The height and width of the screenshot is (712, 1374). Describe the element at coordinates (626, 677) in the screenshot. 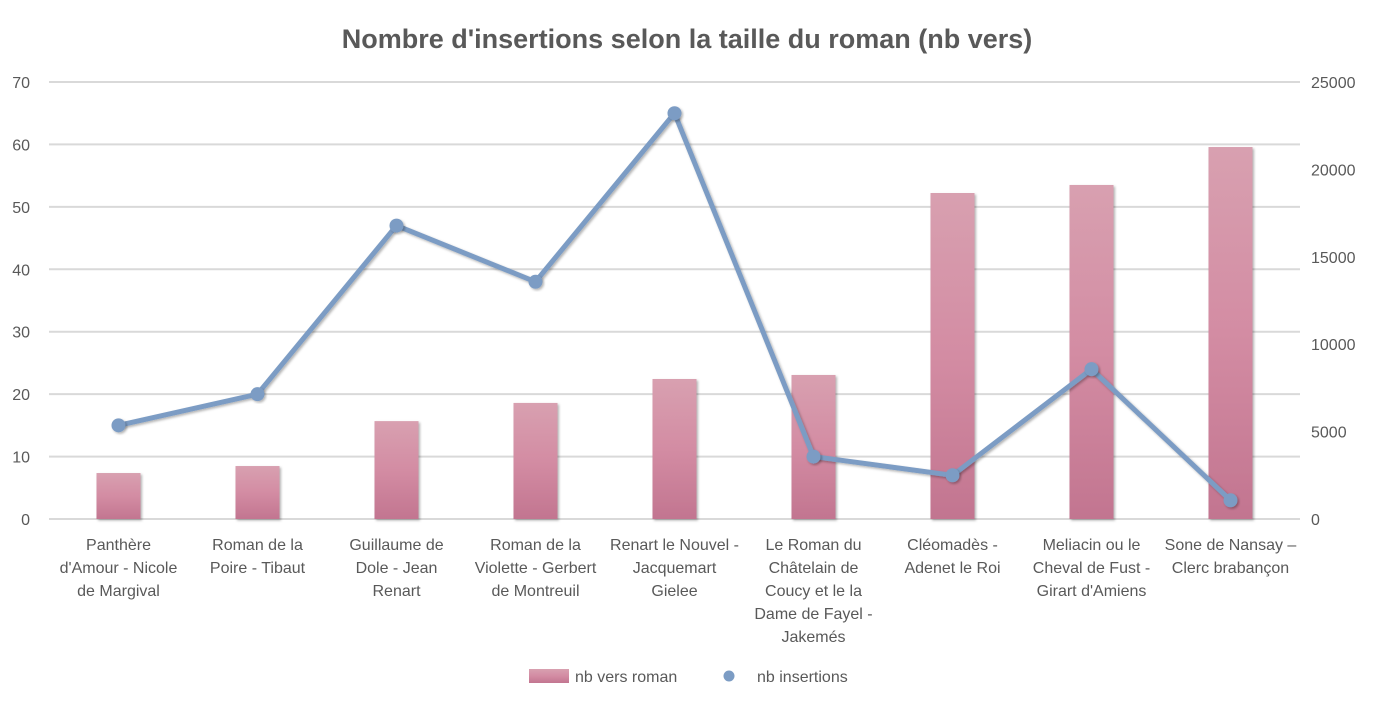

I see `legend-label-bar: nb vers roman` at that location.